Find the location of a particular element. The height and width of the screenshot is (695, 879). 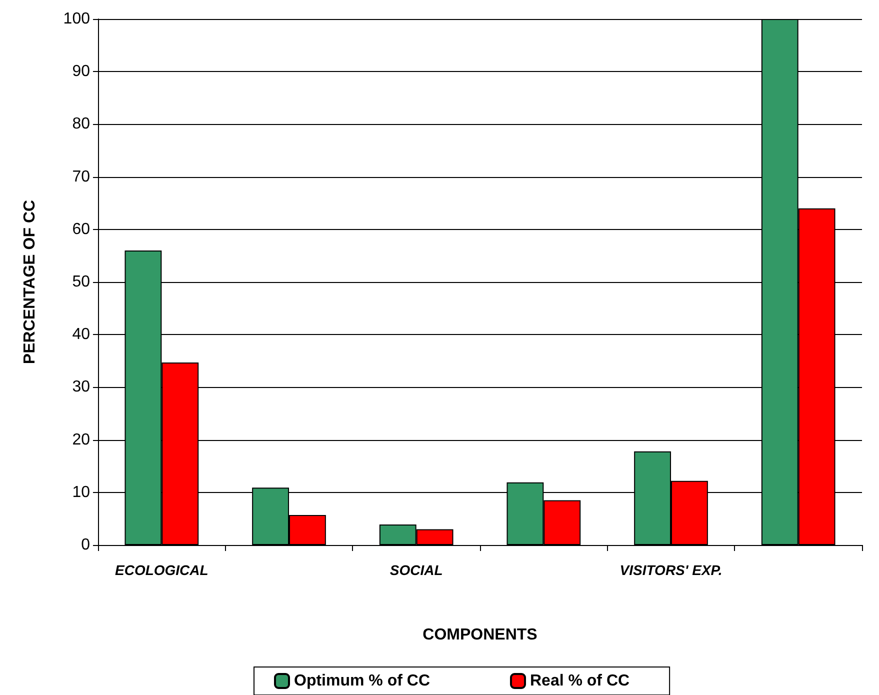

x-axis-title: COMPONENTS is located at coordinates (480, 635).